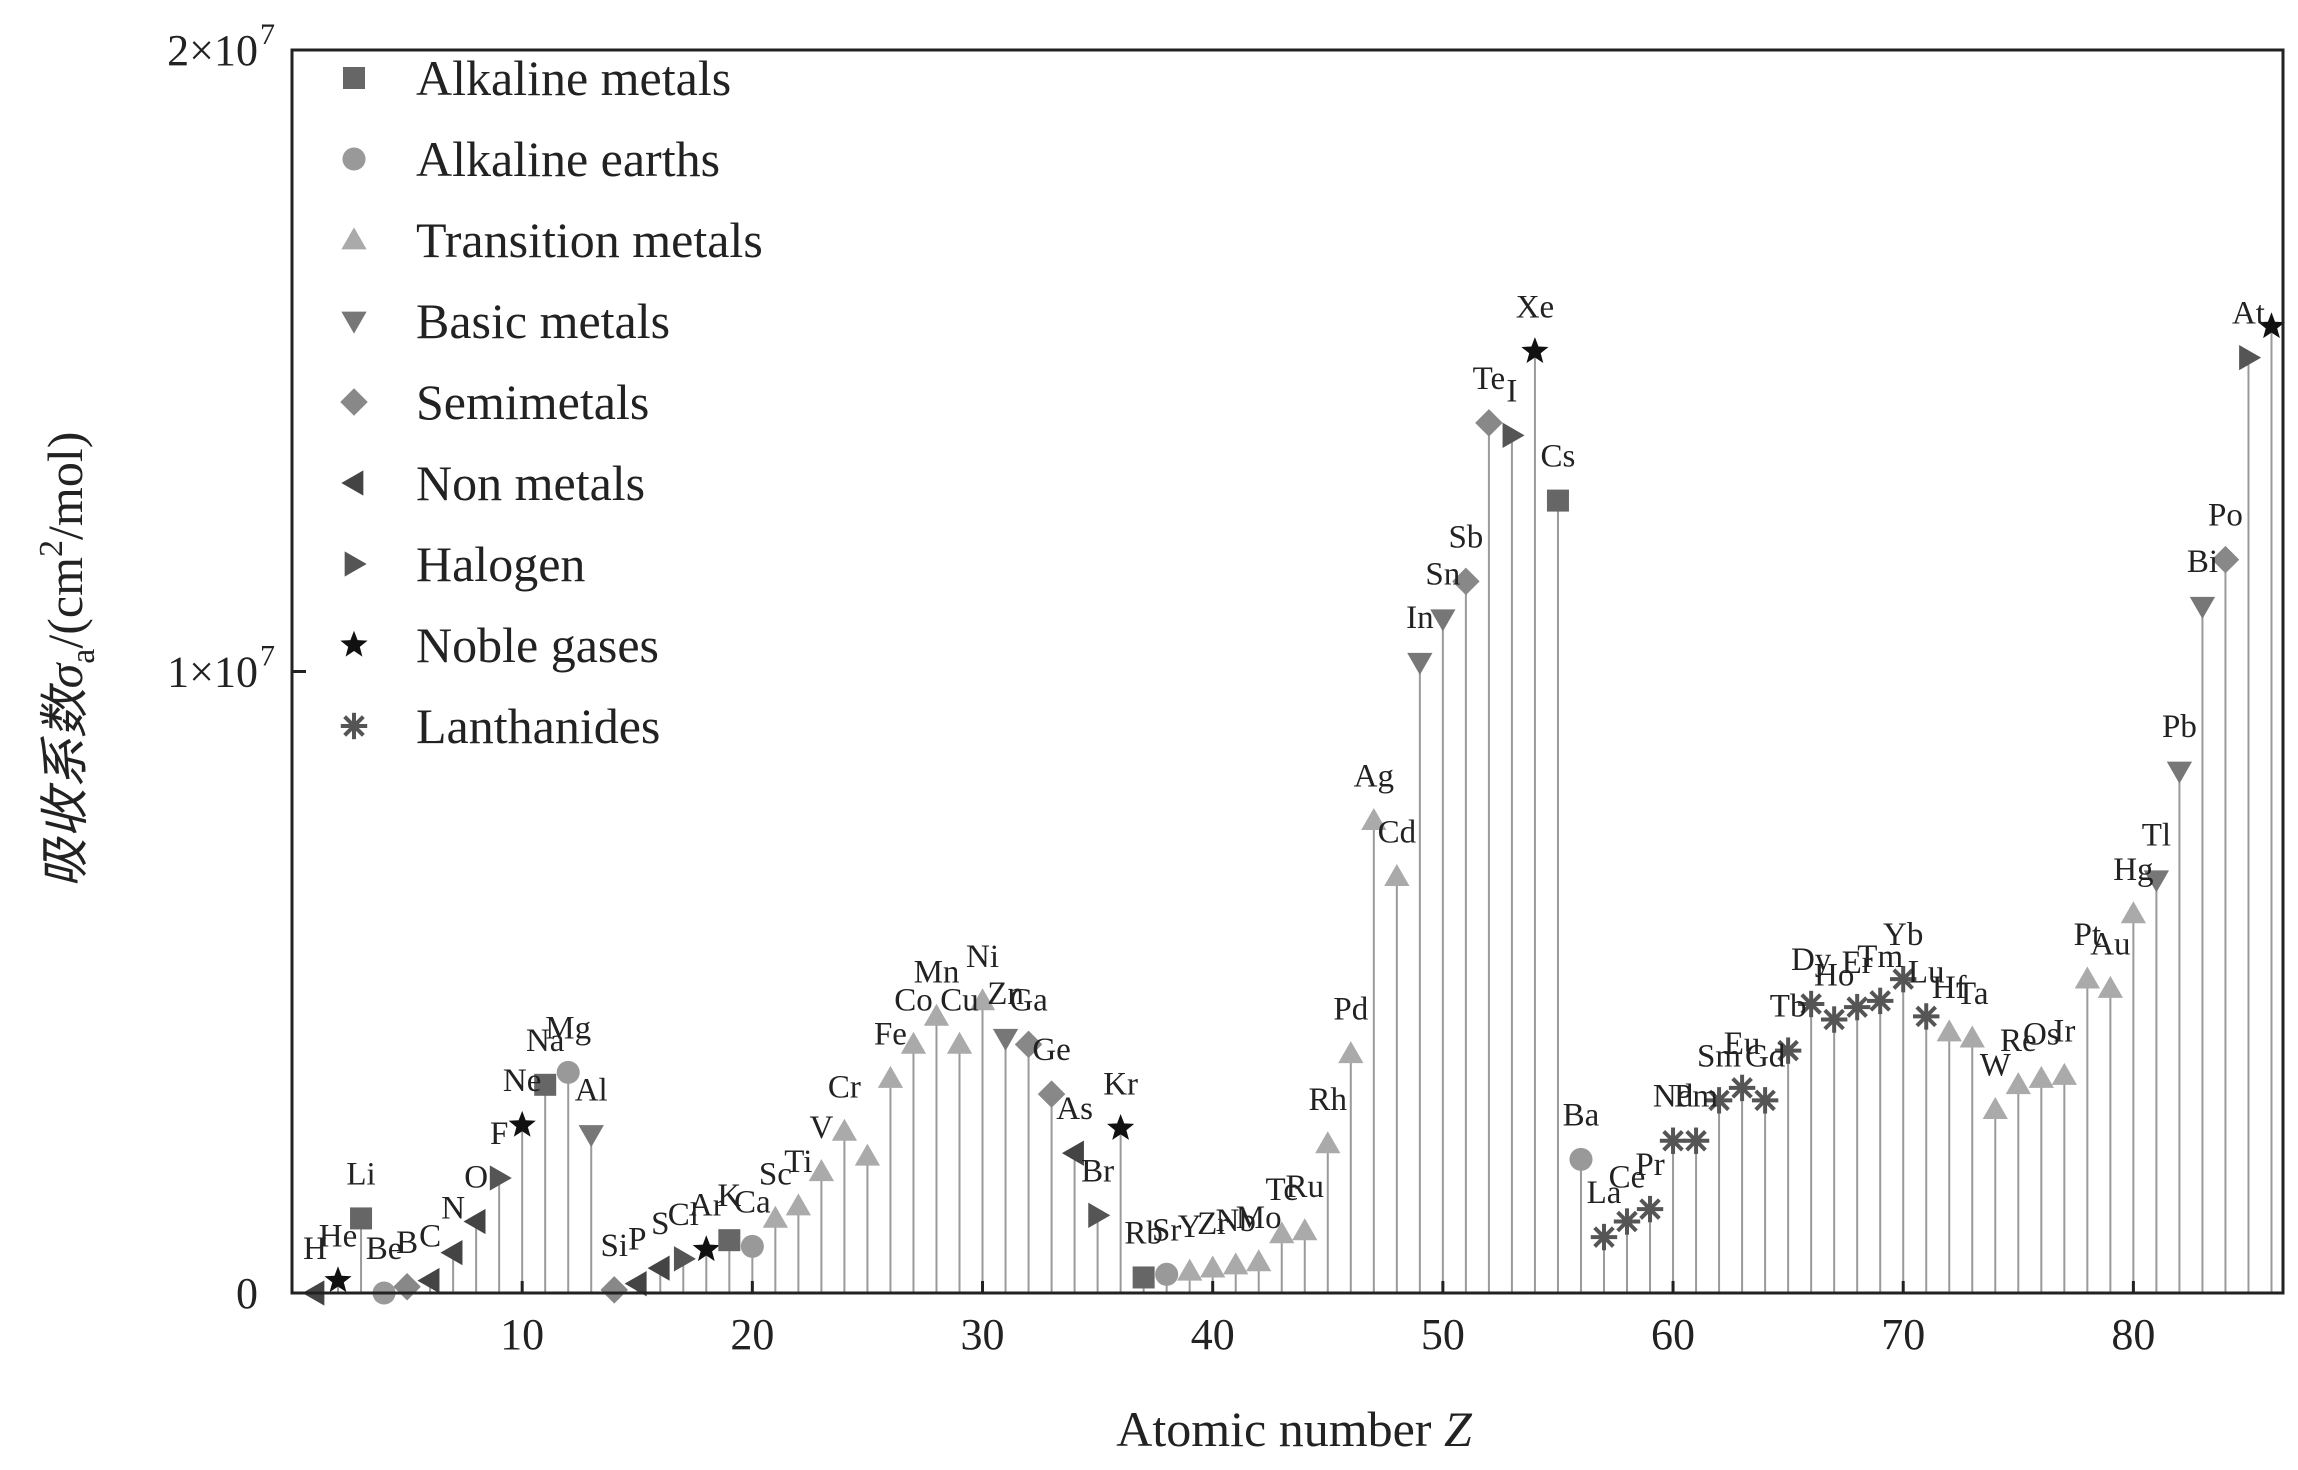 Image resolution: width=2298 pixels, height=1470 pixels. I want to click on element-label-S: S, so click(660, 1224).